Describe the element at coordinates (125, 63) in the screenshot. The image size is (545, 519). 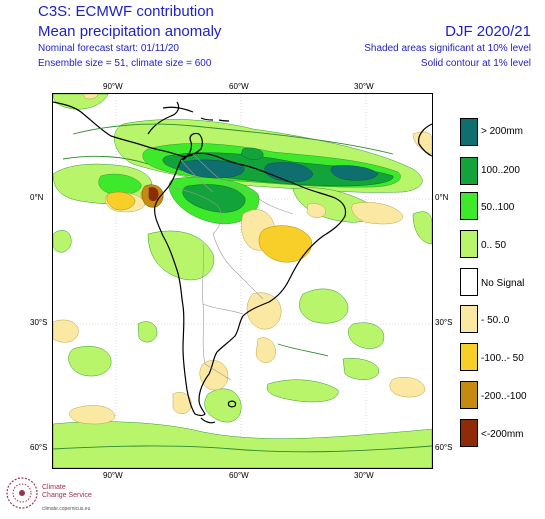
I see `ensemble-size-label: Ensemble size = 51, climate size = 600` at that location.